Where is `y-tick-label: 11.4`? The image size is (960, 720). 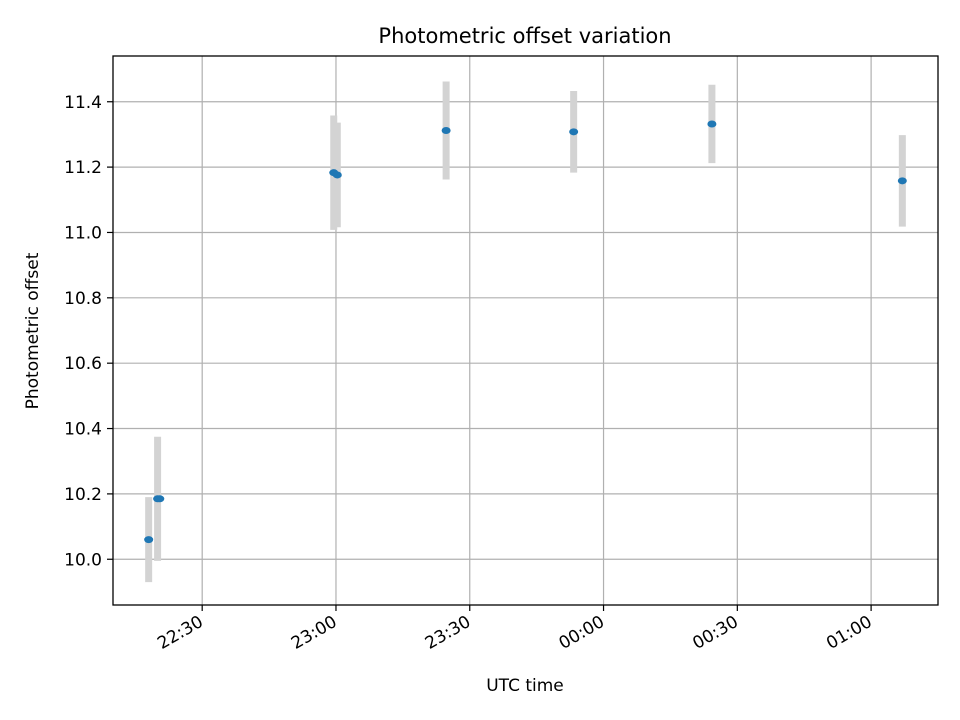 y-tick-label: 11.4 is located at coordinates (83, 103).